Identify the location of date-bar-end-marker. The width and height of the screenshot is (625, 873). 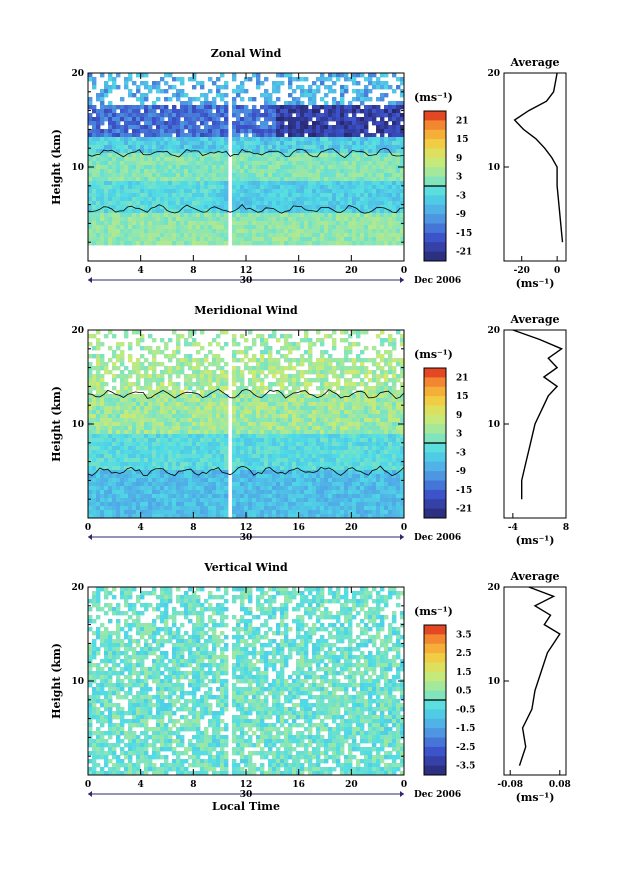
(402, 280).